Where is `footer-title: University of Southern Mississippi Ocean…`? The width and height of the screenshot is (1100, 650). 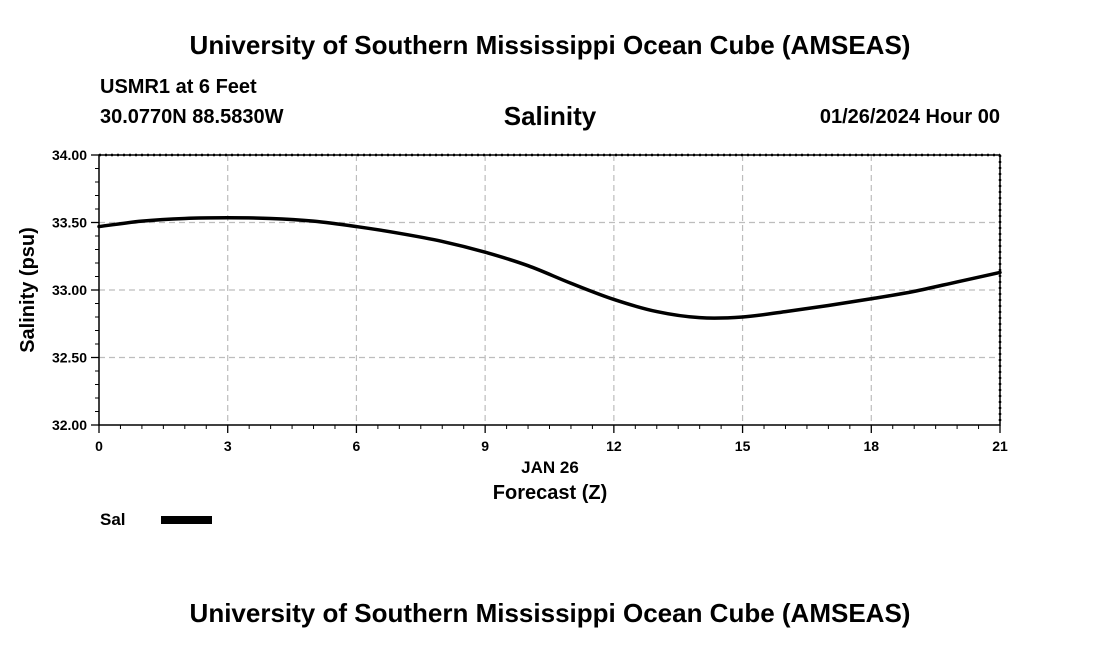
footer-title: University of Southern Mississippi Ocean… is located at coordinates (550, 613).